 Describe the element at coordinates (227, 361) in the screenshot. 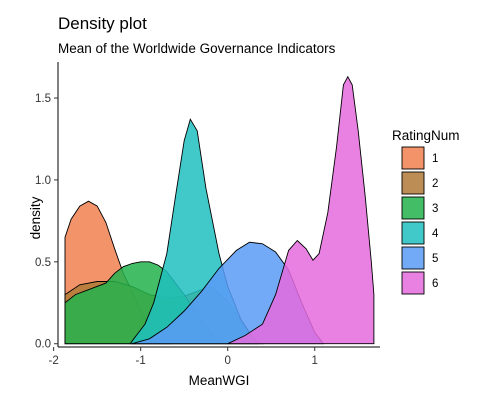

I see `x-tick-label: 0` at that location.